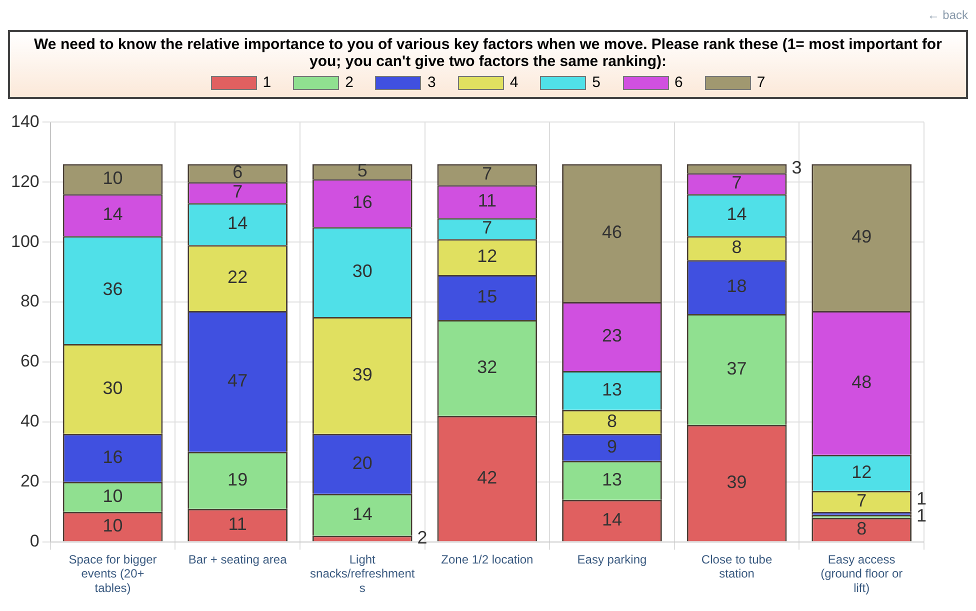 The image size is (976, 611). I want to click on x-tick-label: Easy parking, so click(612, 559).